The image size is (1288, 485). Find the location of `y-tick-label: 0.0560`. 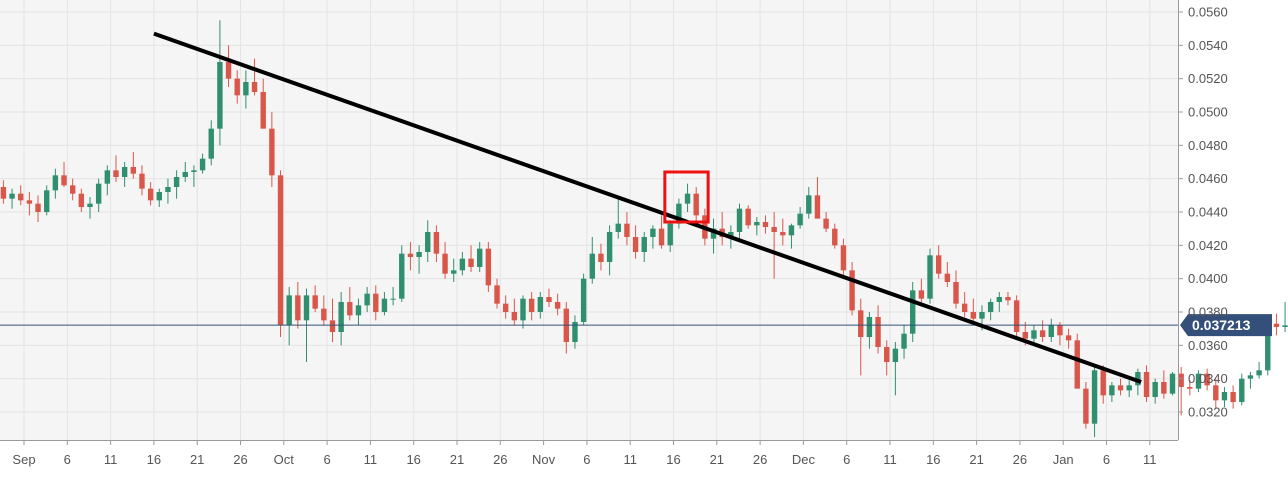

y-tick-label: 0.0560 is located at coordinates (1208, 12).